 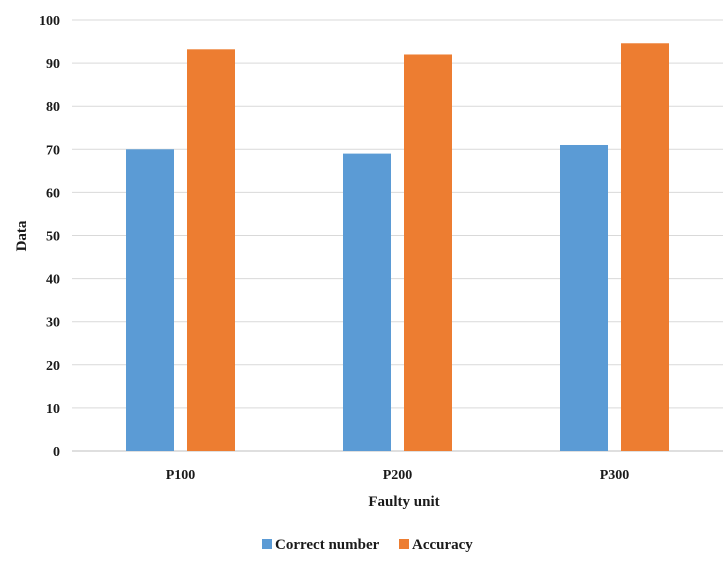 I want to click on bar-accuracy-p300, so click(x=645, y=247).